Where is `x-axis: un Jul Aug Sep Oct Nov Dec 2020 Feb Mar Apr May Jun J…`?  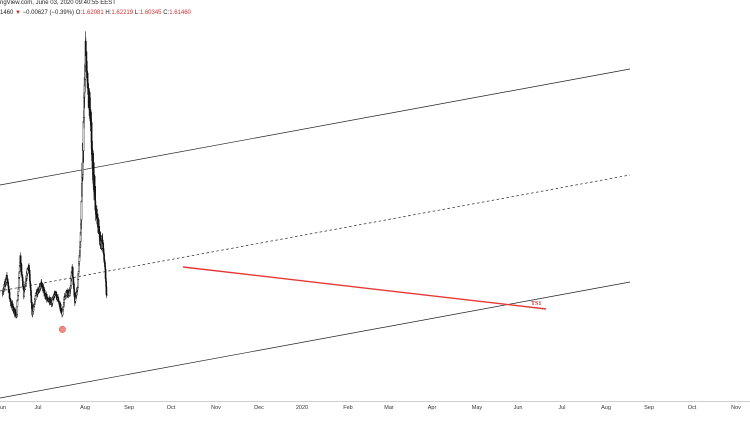 x-axis: un Jul Aug Sep Oct Nov Dec 2020 Feb Mar Apr May Jun J… is located at coordinates (370, 408).